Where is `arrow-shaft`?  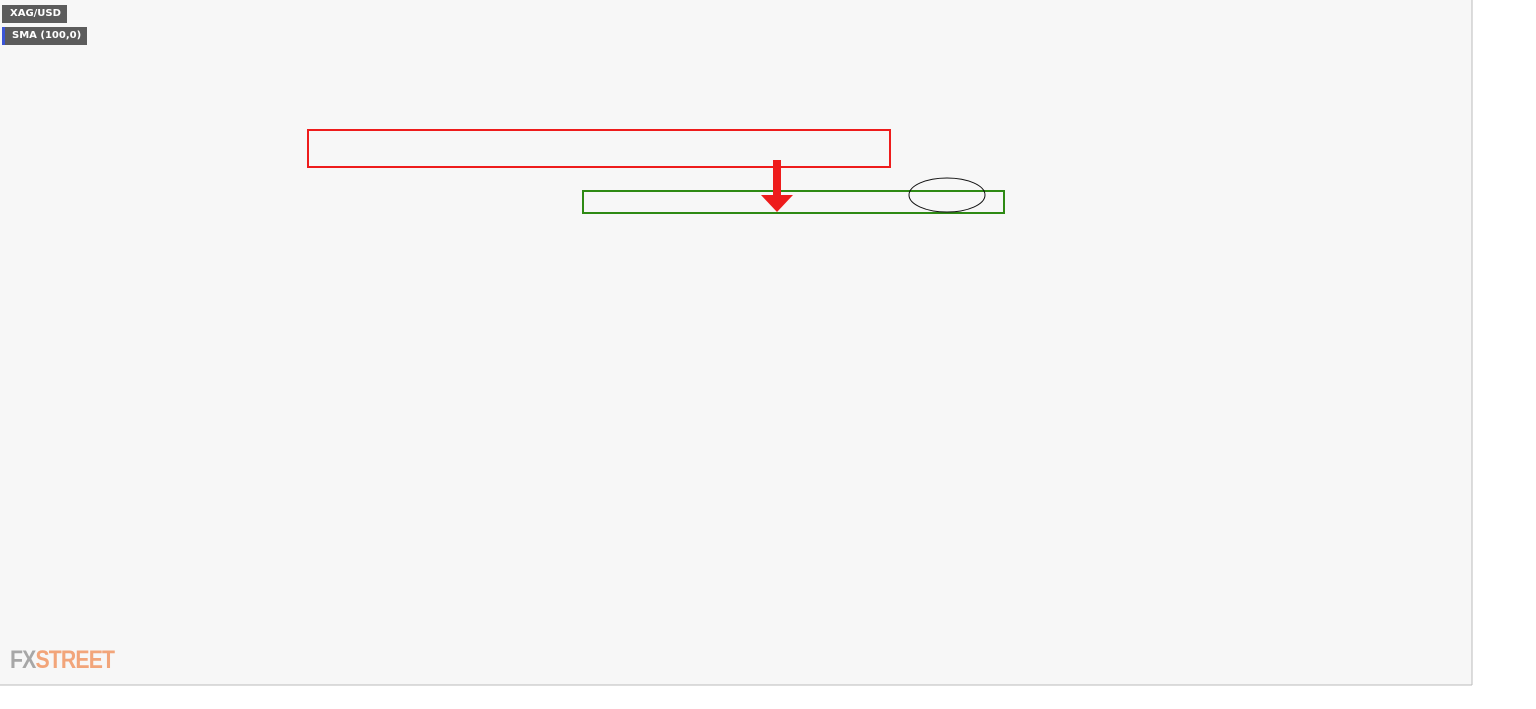 arrow-shaft is located at coordinates (777, 178).